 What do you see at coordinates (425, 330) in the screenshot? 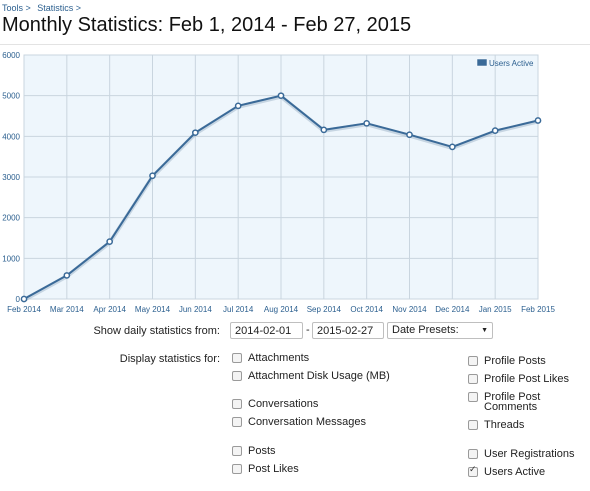
I see `date-presets-value: Date Presets:` at bounding box center [425, 330].